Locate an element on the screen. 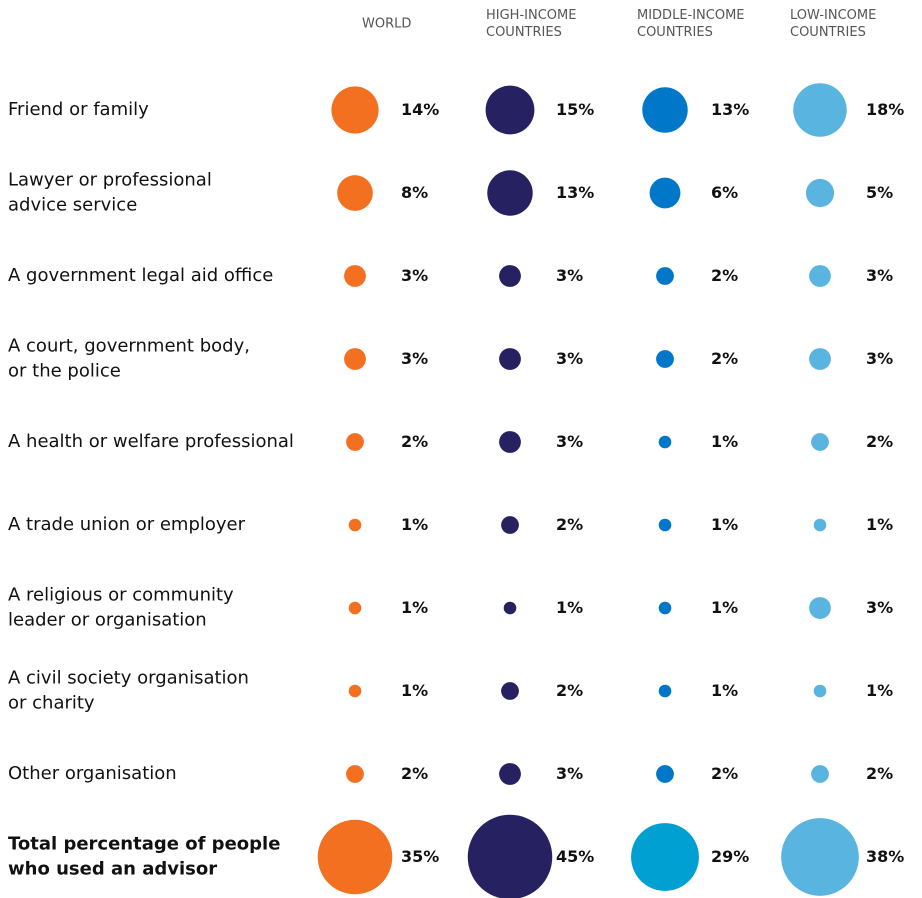 The image size is (922, 898). row-label: A court, government body, or the police is located at coordinates (129, 359).